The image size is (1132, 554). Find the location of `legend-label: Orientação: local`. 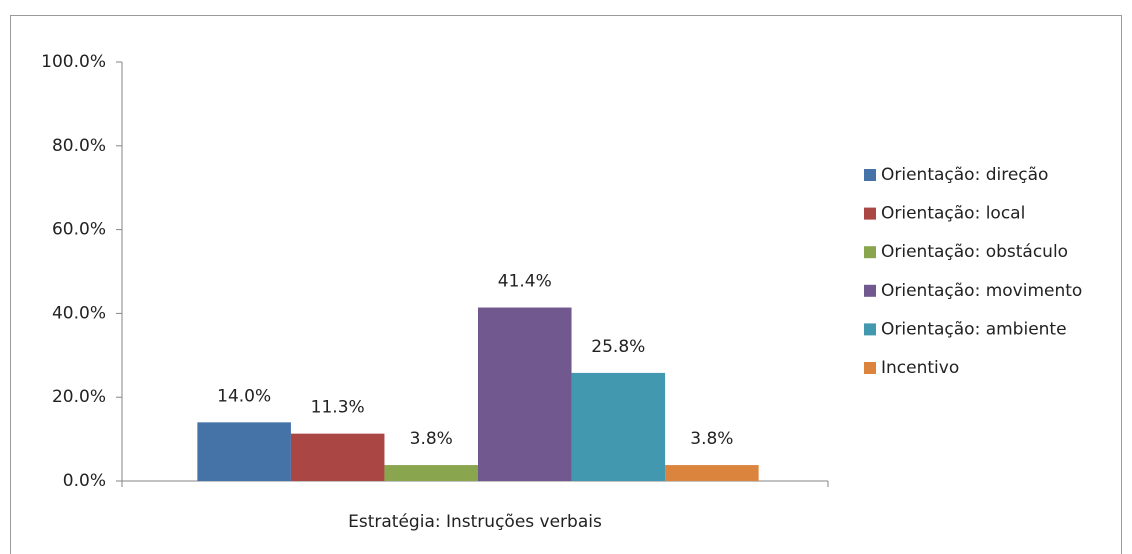

legend-label: Orientação: local is located at coordinates (953, 214).